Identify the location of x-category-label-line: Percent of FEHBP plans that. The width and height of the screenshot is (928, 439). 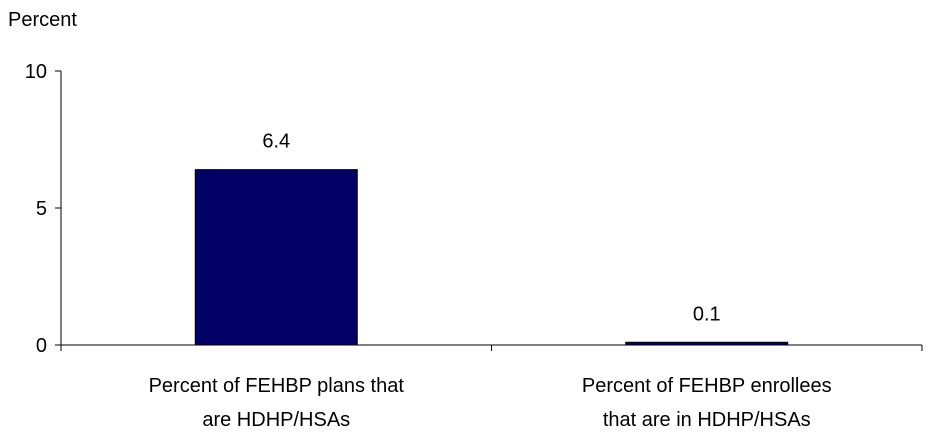
(277, 386).